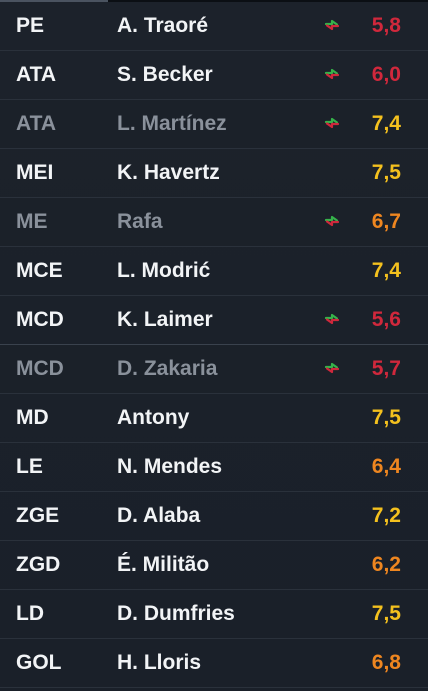  What do you see at coordinates (386, 662) in the screenshot?
I see `player-rating: 6,8` at bounding box center [386, 662].